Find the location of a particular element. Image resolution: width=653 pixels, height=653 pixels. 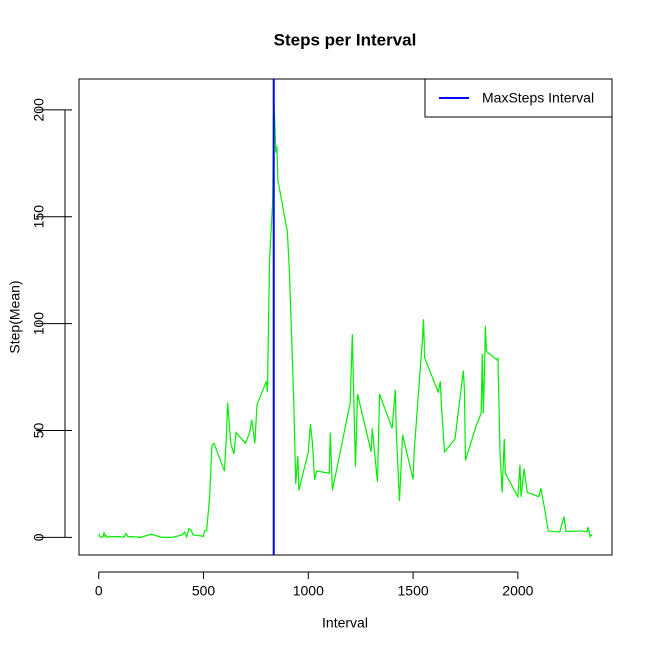

x-tick-label: 0 is located at coordinates (99, 591).